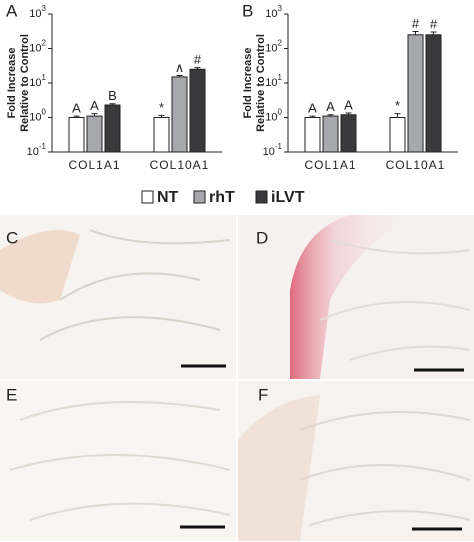 This screenshot has height=542, width=474. I want to click on panel-label: E, so click(11, 394).